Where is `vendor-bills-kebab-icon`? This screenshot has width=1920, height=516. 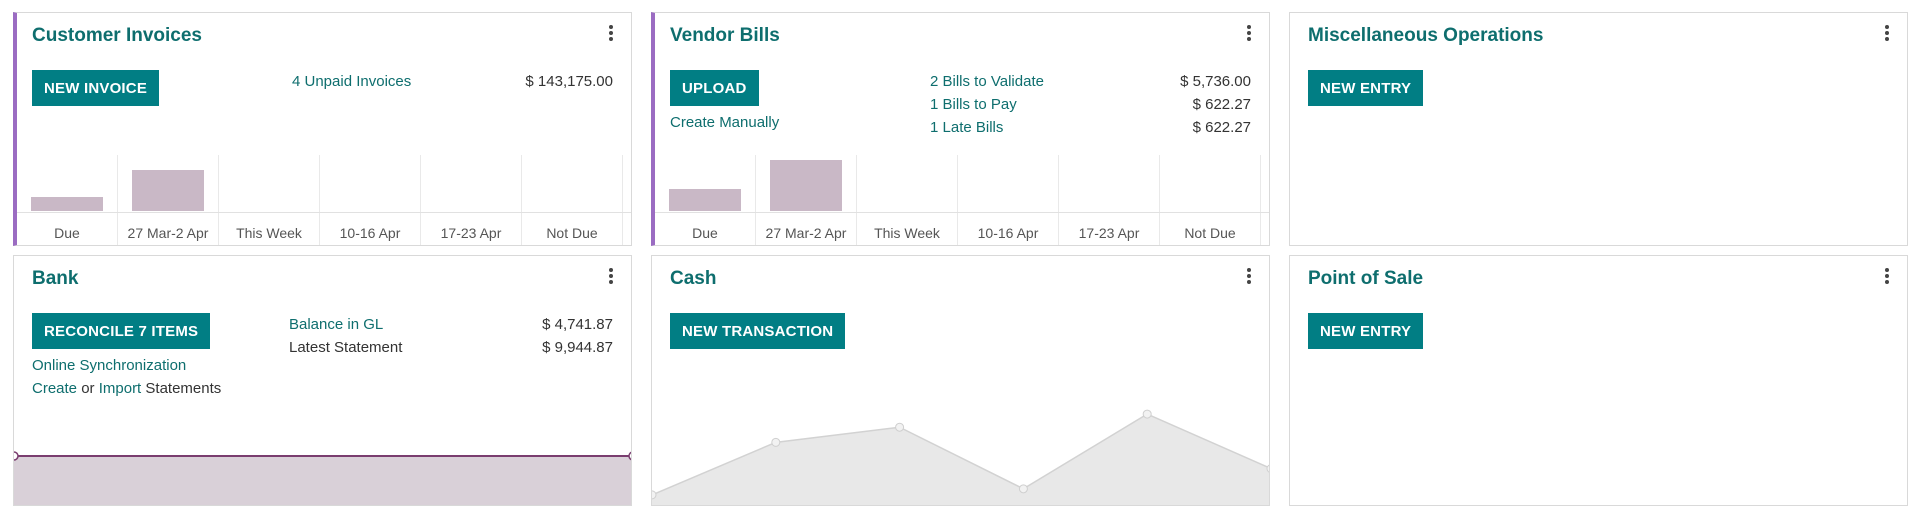 vendor-bills-kebab-icon is located at coordinates (1249, 34).